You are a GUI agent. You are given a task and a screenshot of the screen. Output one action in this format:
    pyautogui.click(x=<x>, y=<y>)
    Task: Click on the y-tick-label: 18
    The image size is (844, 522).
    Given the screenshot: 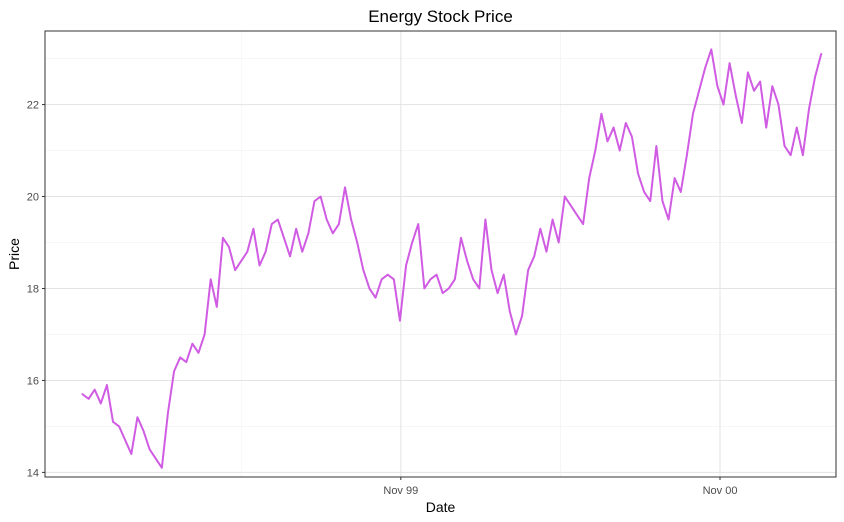 What is the action you would take?
    pyautogui.click(x=33, y=289)
    